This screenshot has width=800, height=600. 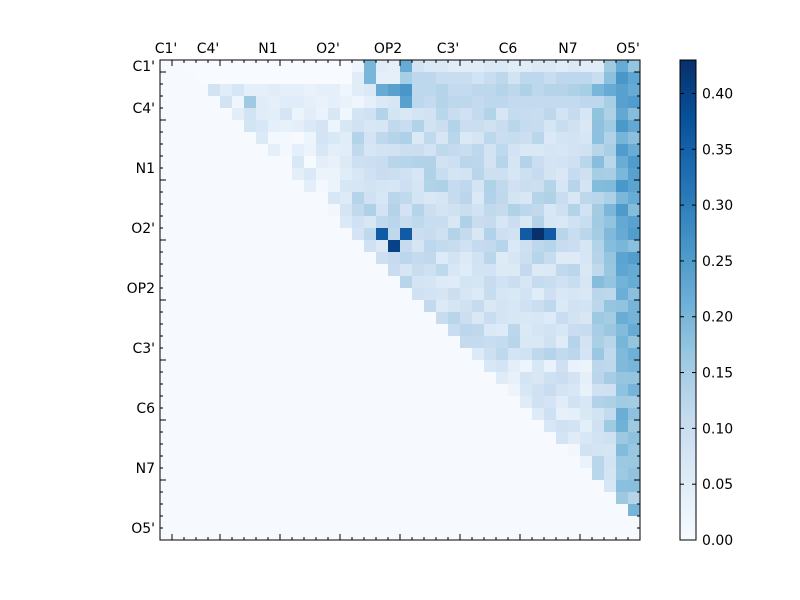 I want to click on y-tick-label: O2', so click(x=143, y=229).